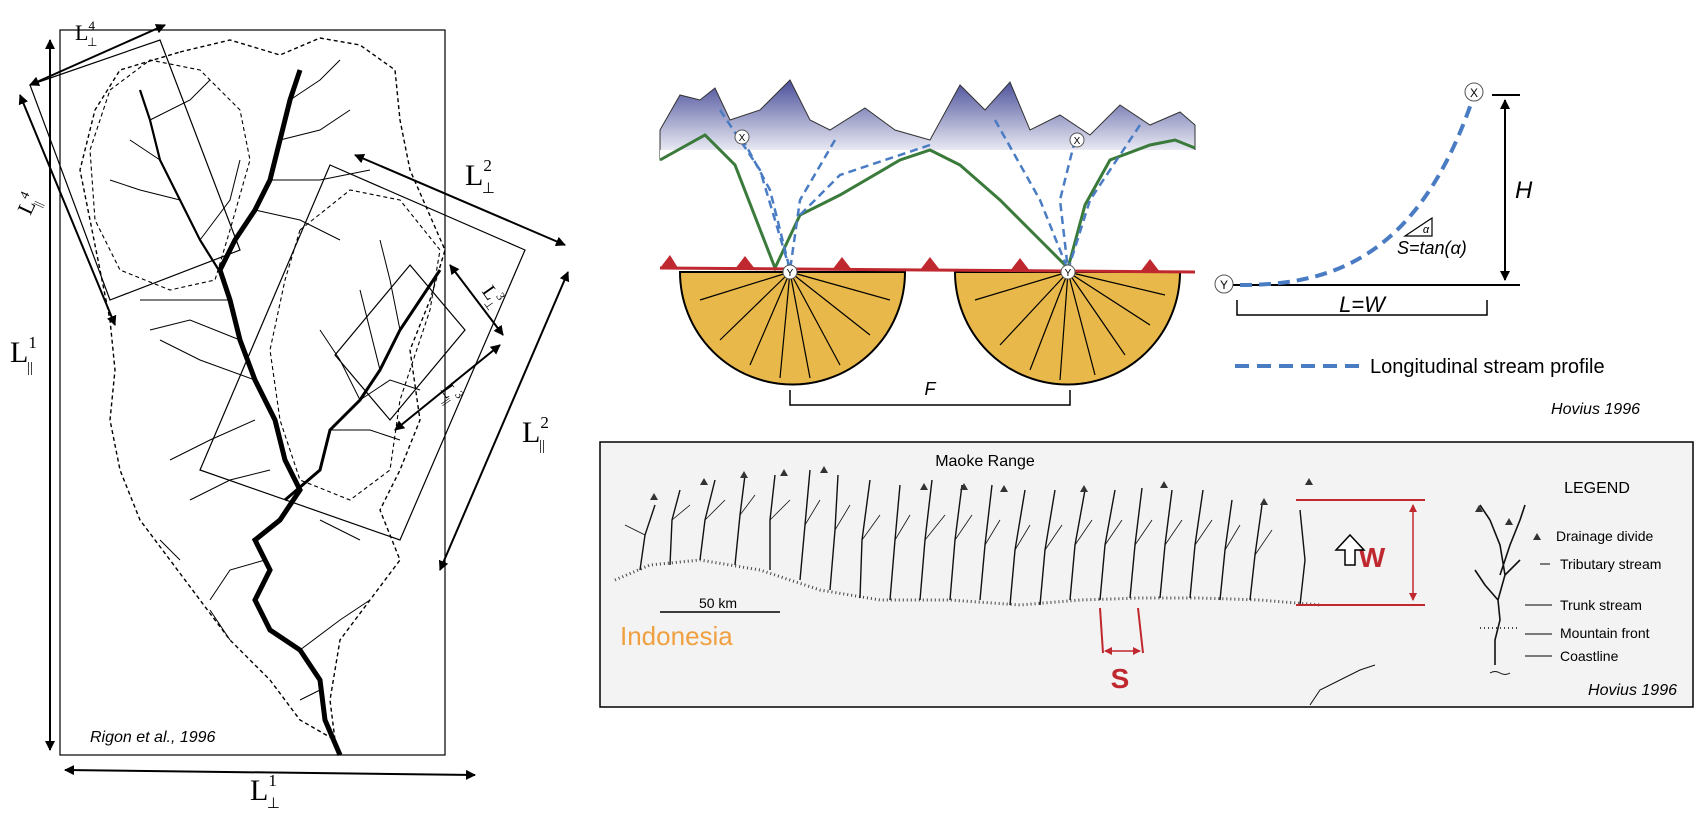 Image resolution: width=1704 pixels, height=818 pixels. Describe the element at coordinates (480, 176) in the screenshot. I see `label-L-perp-2: L2 ⊥` at that location.